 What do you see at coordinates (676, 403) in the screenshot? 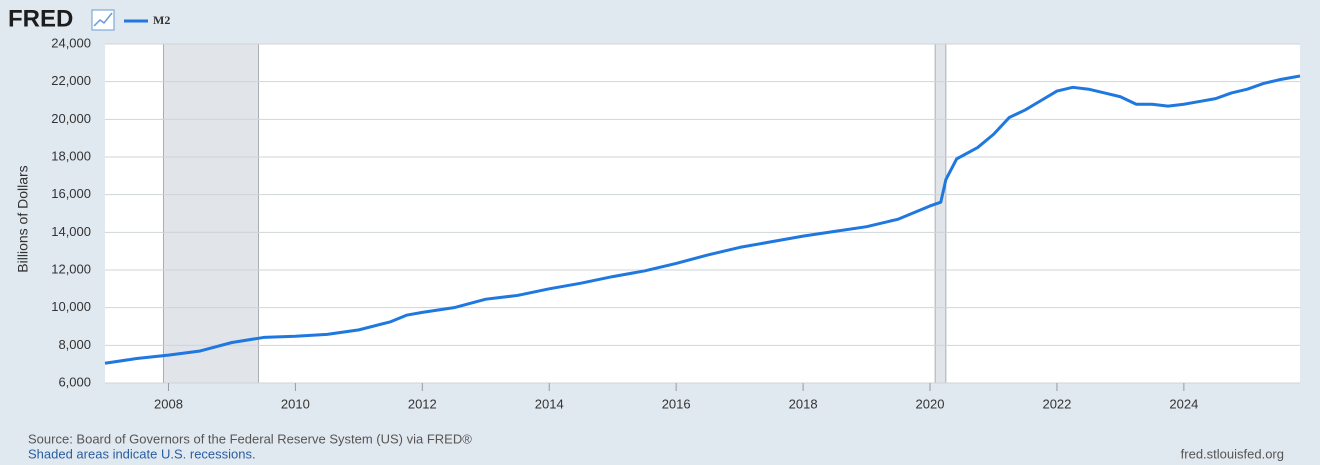
I see `x-tick-label: 2016` at bounding box center [676, 403].